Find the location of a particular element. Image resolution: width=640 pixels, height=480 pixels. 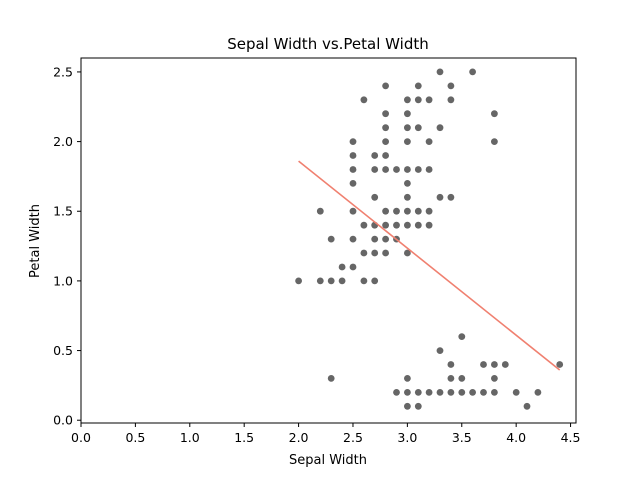

x-tick-label: 4.0 is located at coordinates (516, 437).